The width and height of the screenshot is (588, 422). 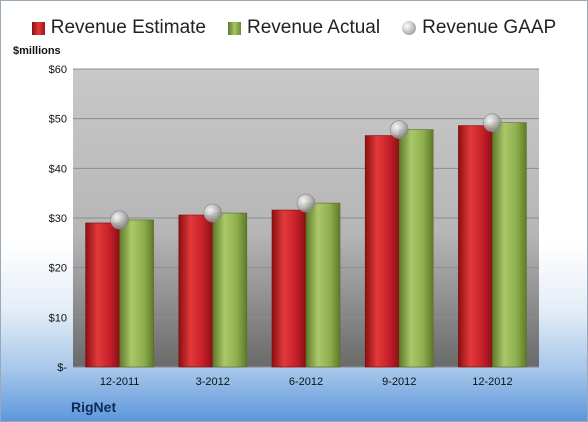 What do you see at coordinates (128, 27) in the screenshot?
I see `legend-label-estimate: Revenue Estimate` at bounding box center [128, 27].